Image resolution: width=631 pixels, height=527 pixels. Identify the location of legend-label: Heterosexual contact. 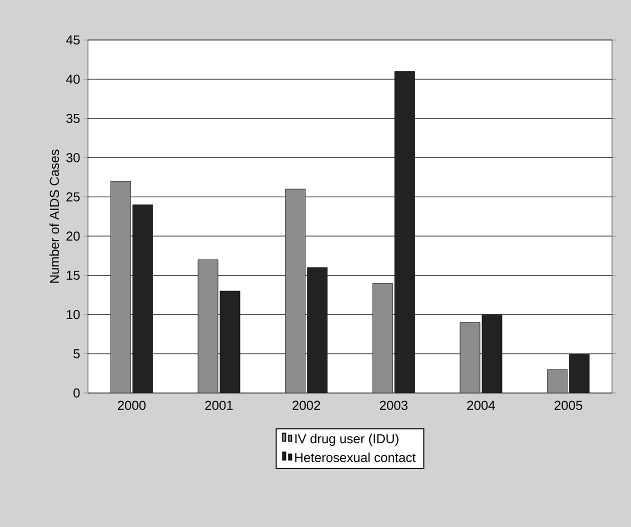
(355, 457).